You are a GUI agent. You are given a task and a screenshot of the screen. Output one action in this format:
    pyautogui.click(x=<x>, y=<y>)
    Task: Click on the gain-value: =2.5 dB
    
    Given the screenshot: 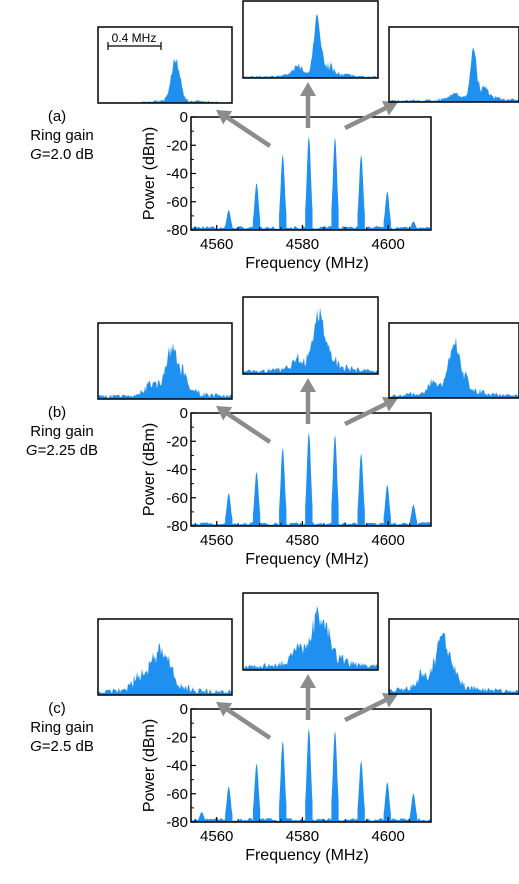 What is the action you would take?
    pyautogui.click(x=68, y=746)
    